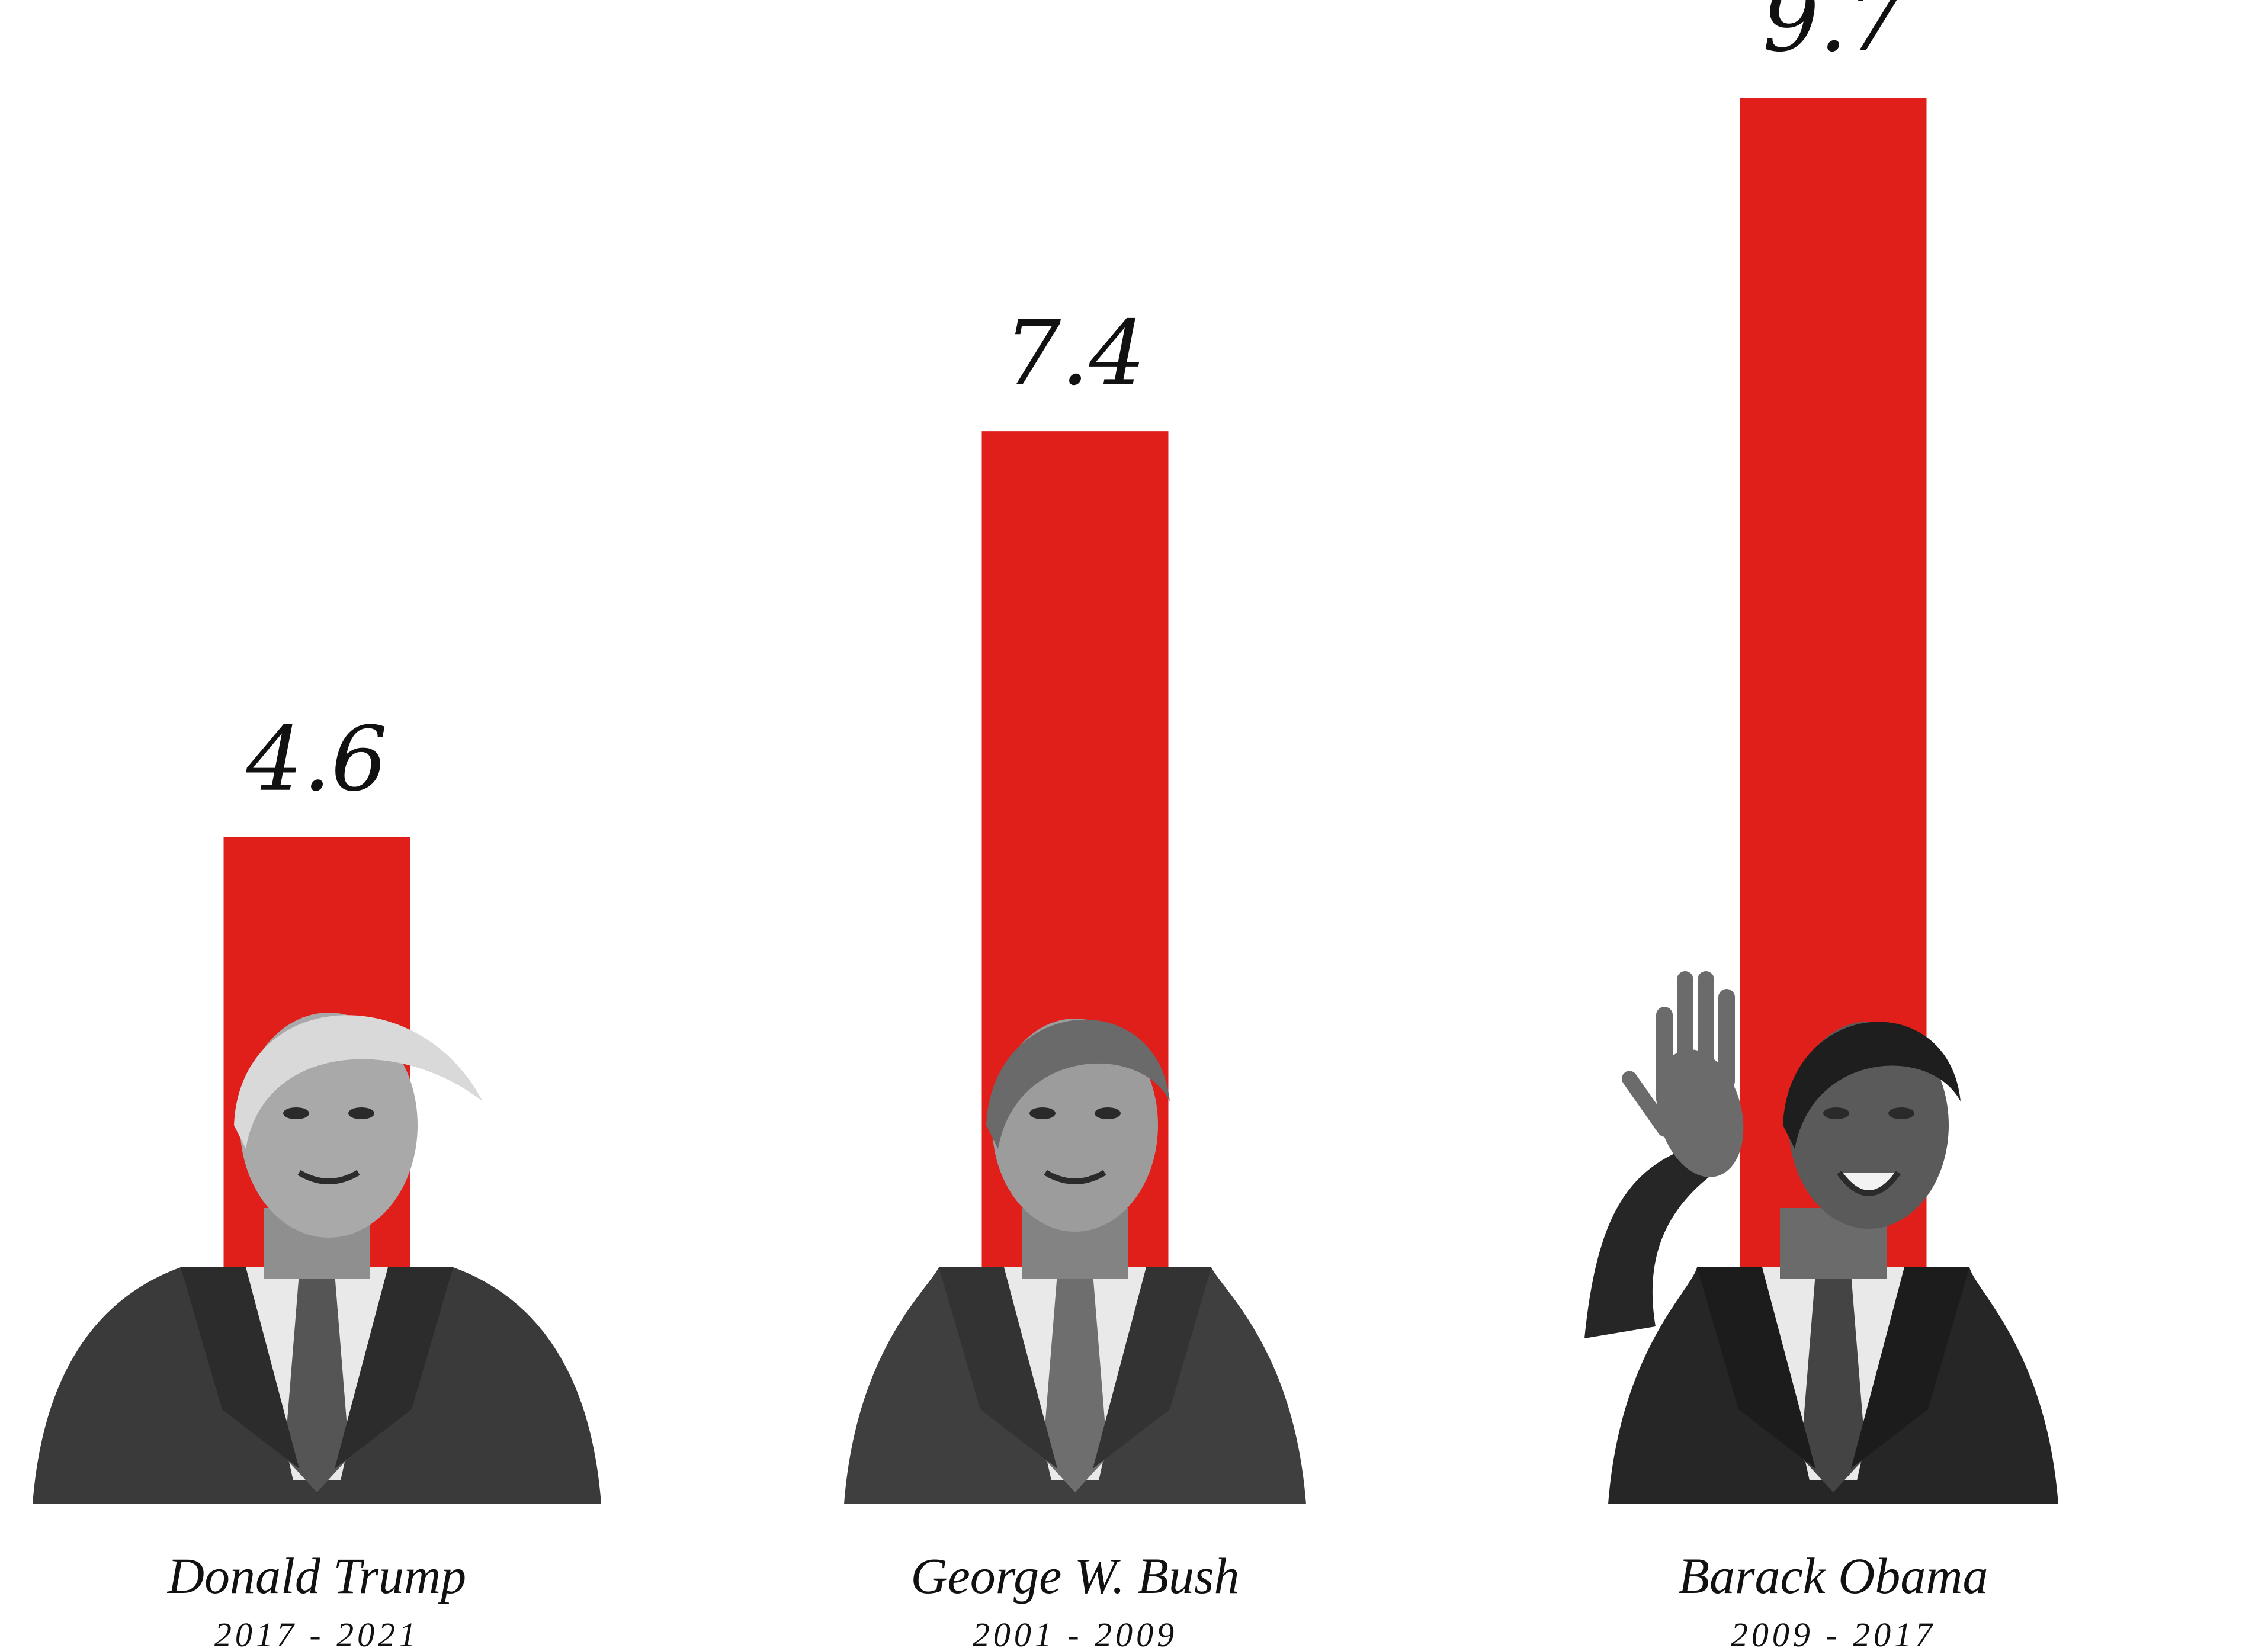 The width and height of the screenshot is (2268, 1651). Describe the element at coordinates (316, 1575) in the screenshot. I see `name-label-trump: Donald Trump` at that location.